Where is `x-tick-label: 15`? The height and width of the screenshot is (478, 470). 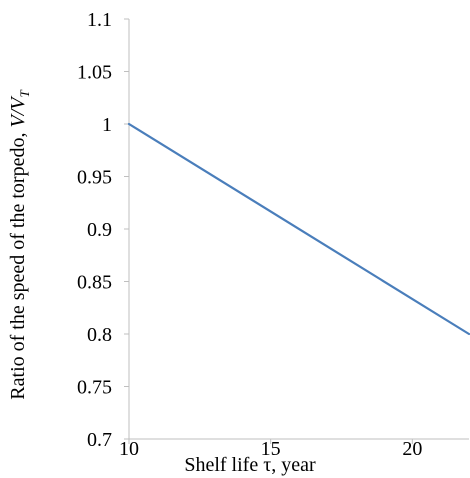 x-tick-label: 15 is located at coordinates (271, 449).